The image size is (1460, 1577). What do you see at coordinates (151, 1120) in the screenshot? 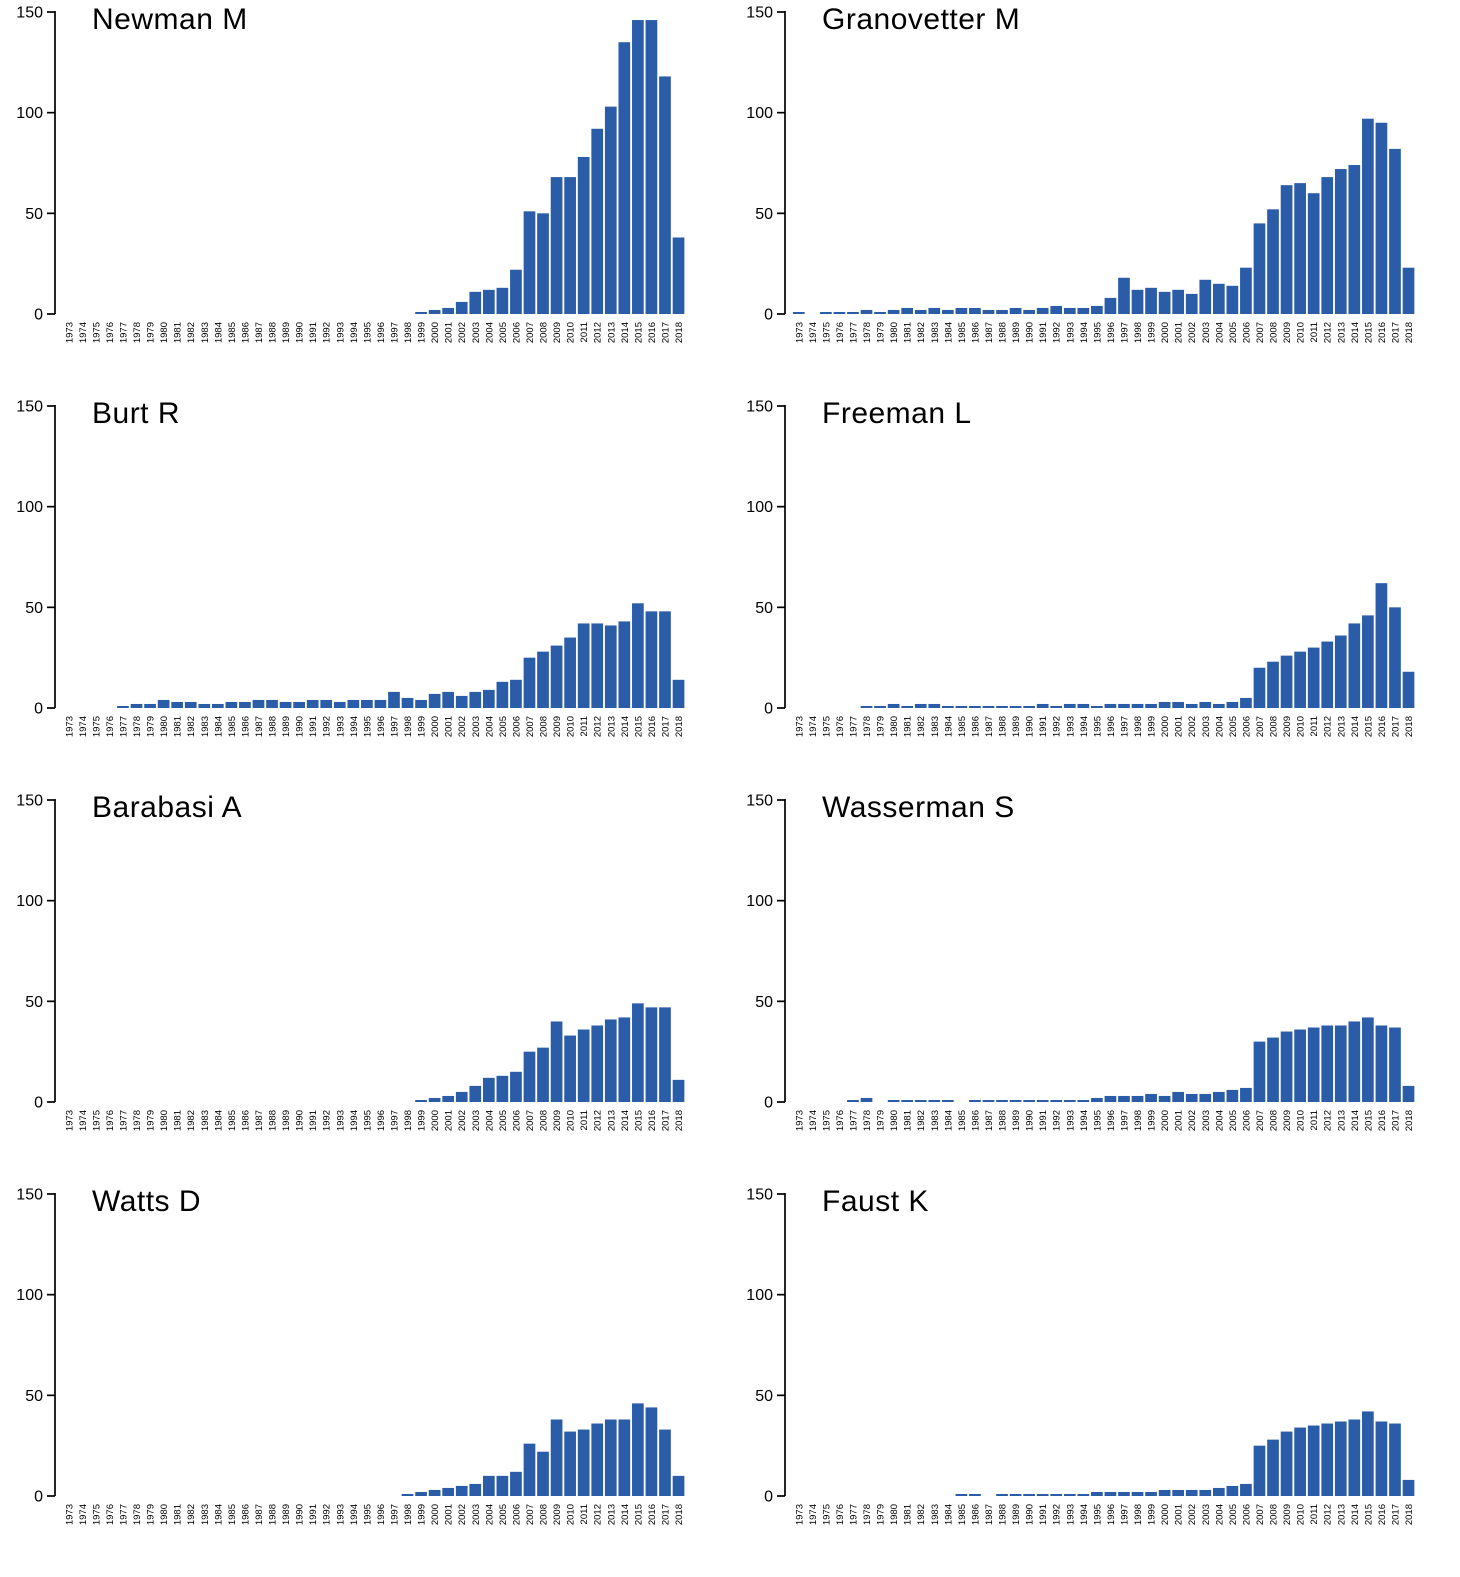
I see `x-tick-label: 1979` at bounding box center [151, 1120].